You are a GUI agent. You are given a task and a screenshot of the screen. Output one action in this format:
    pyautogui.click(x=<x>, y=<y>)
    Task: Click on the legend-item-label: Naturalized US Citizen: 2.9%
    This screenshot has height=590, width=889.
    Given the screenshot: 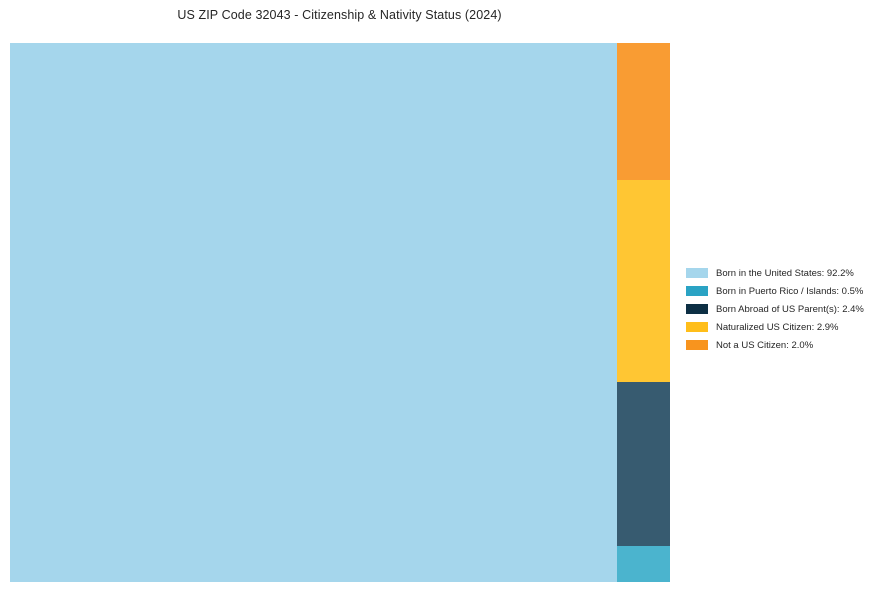 What is the action you would take?
    pyautogui.click(x=777, y=327)
    